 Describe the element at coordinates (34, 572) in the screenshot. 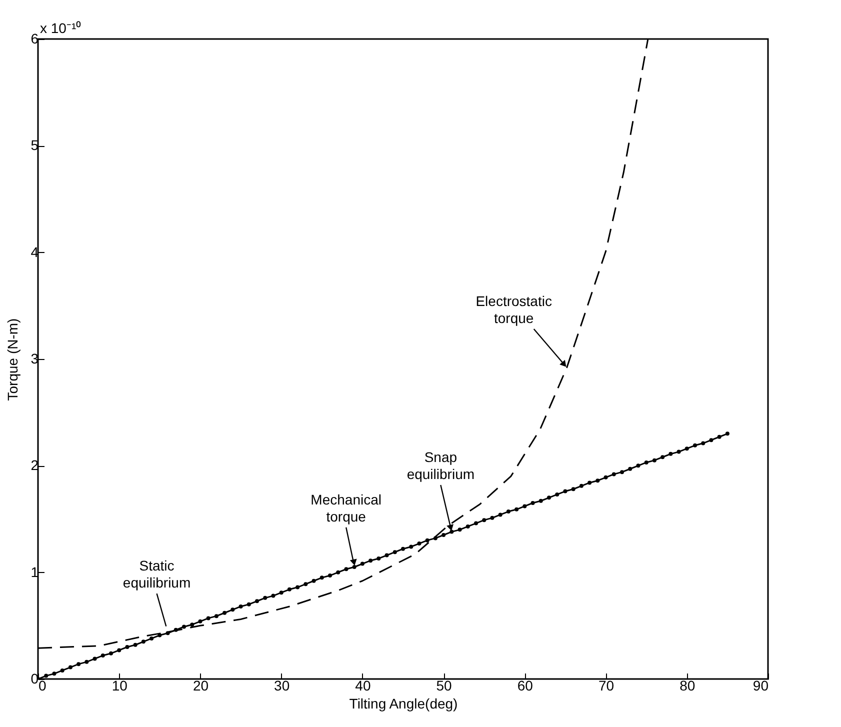

I see `y-tick-label: 1` at that location.